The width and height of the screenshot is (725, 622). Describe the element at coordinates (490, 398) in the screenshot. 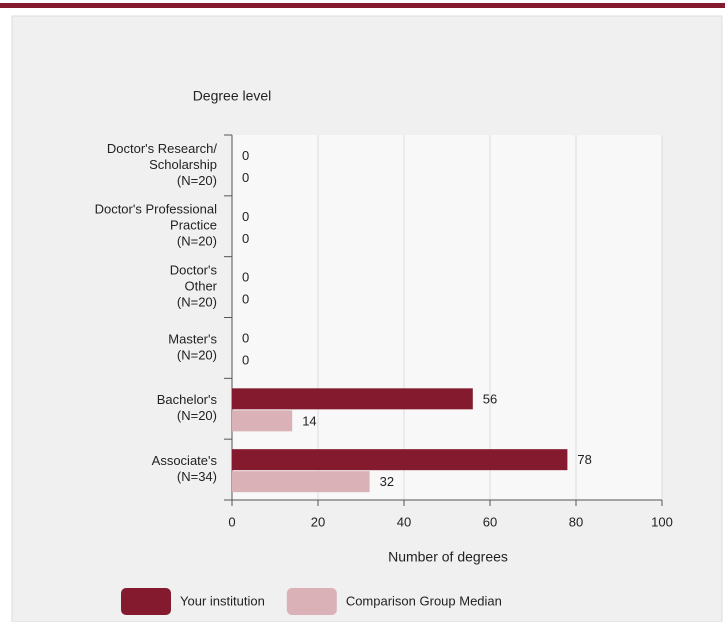

I see `value-label: 56` at that location.